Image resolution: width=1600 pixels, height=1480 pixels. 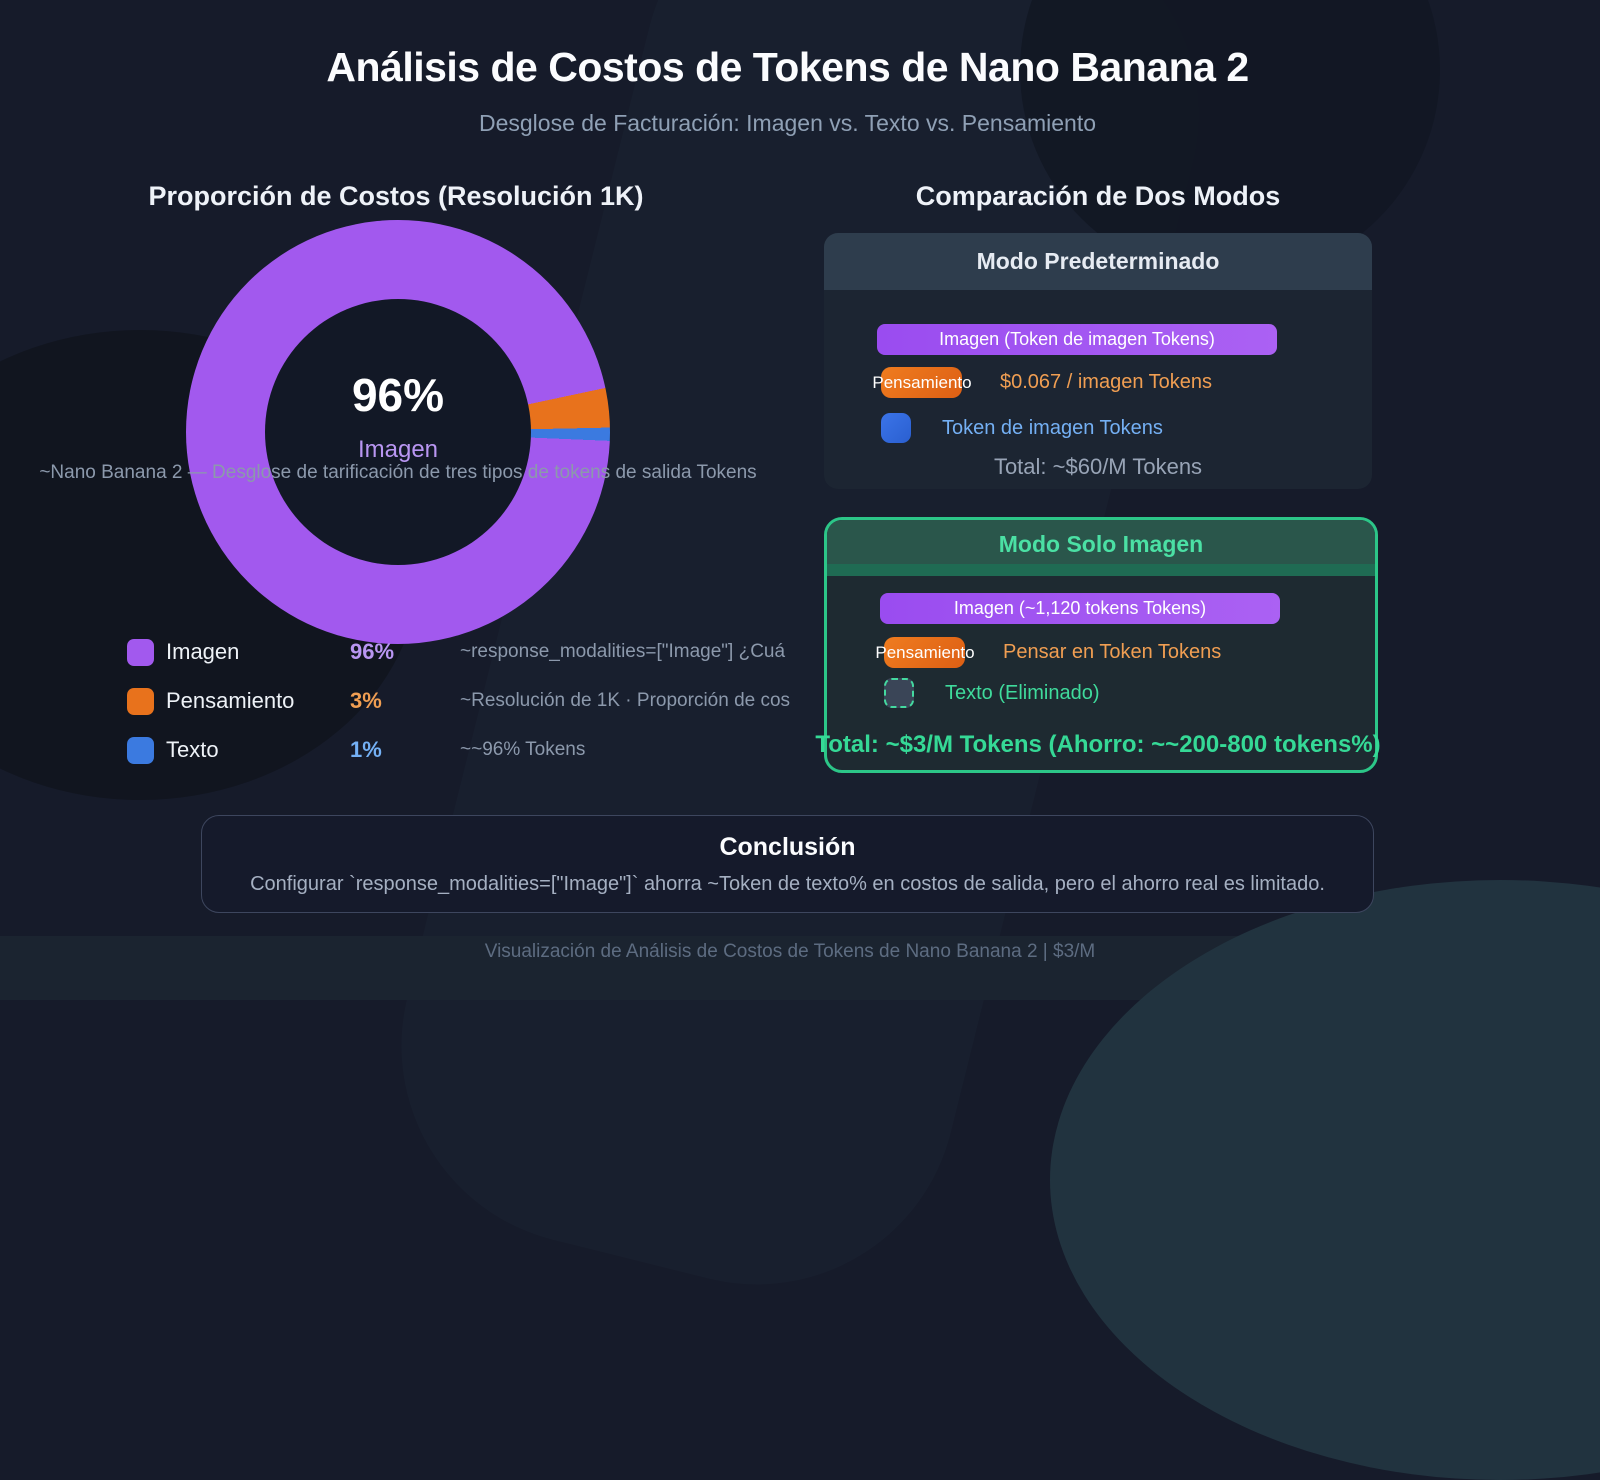 What do you see at coordinates (899, 693) in the screenshot?
I see `text-removed-swatch-icon` at bounding box center [899, 693].